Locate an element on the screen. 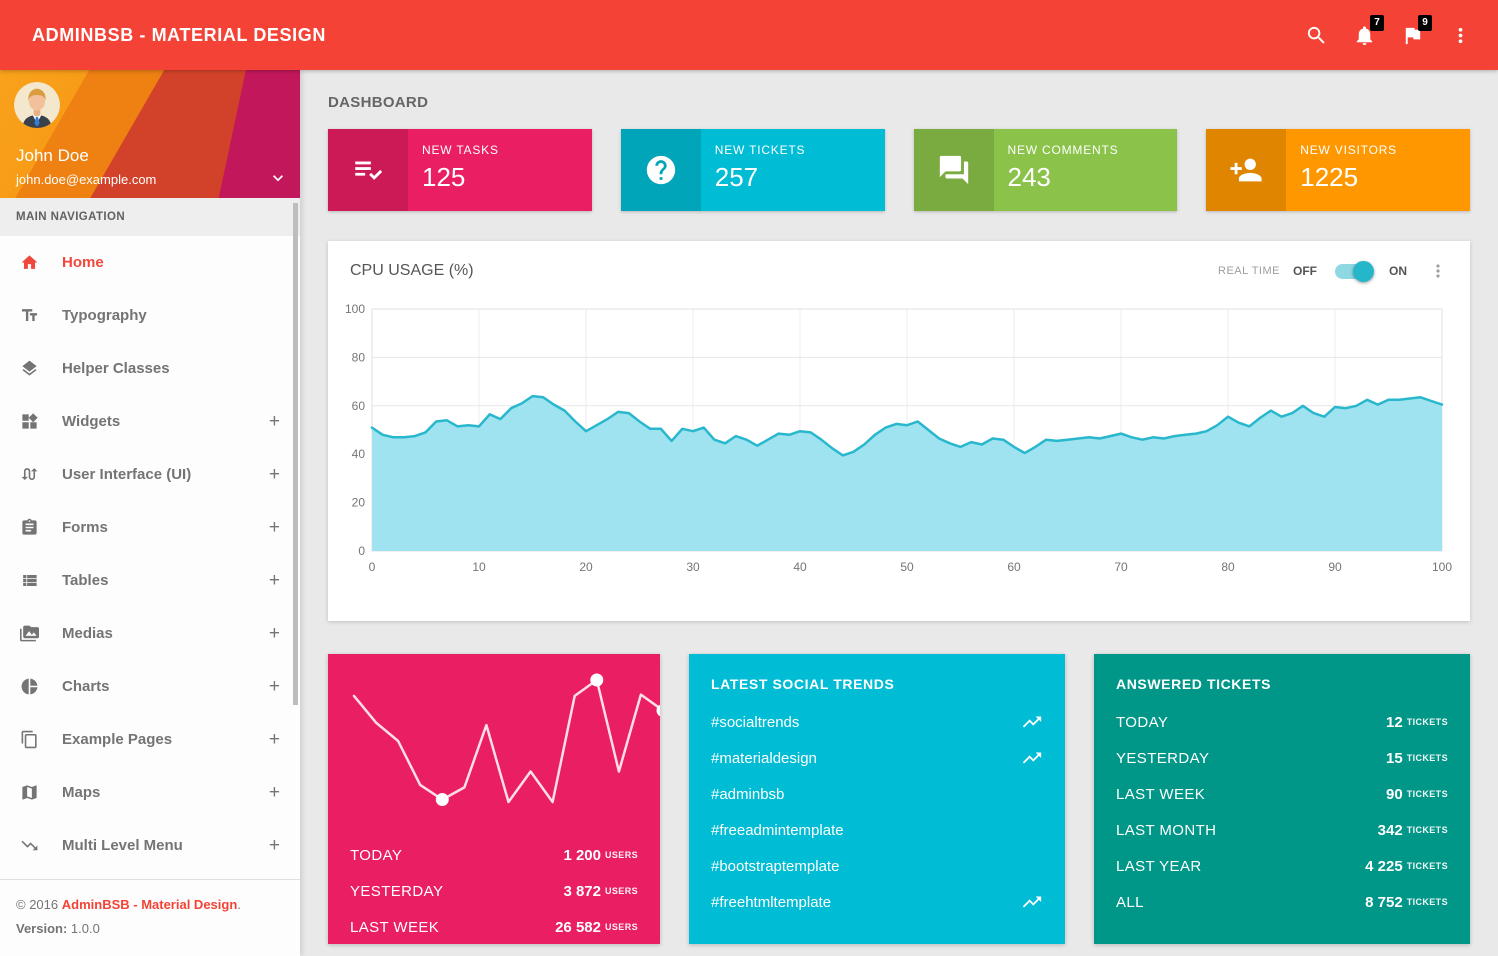 The width and height of the screenshot is (1498, 956). sidebar-item-label: Charts is located at coordinates (86, 686).